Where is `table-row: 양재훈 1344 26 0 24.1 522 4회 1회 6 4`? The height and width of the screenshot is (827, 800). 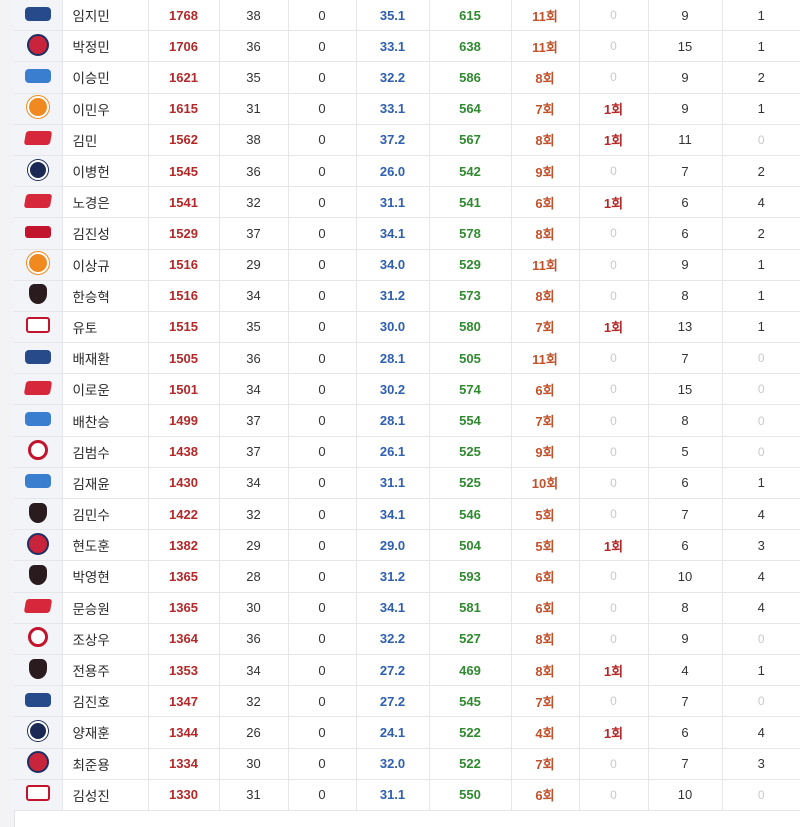
table-row: 양재훈 1344 26 0 24.1 522 4회 1회 6 4 is located at coordinates (407, 732).